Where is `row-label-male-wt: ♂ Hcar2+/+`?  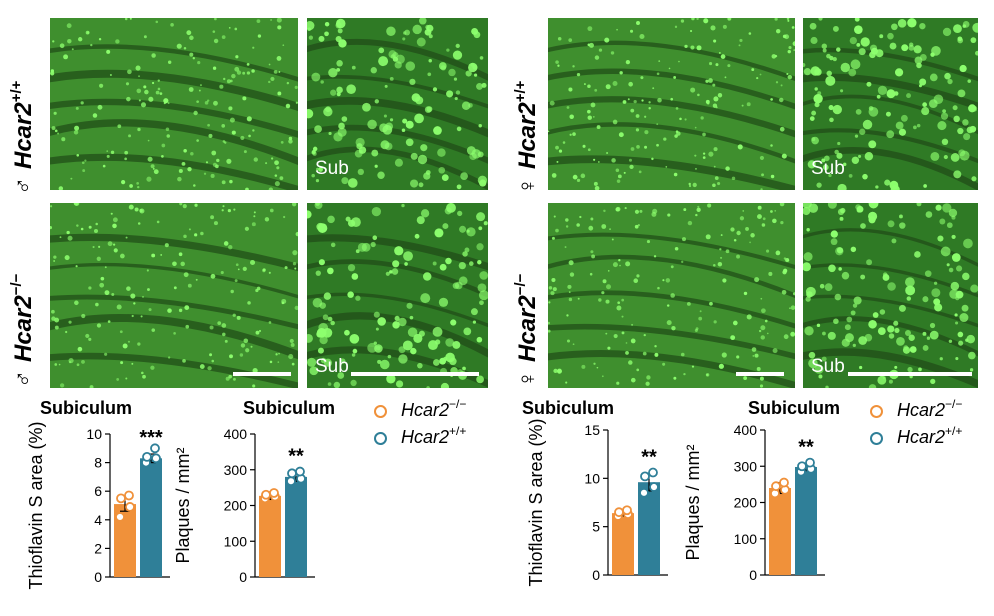
row-label-male-wt: ♂ Hcar2+/+ is located at coordinates (23, 100).